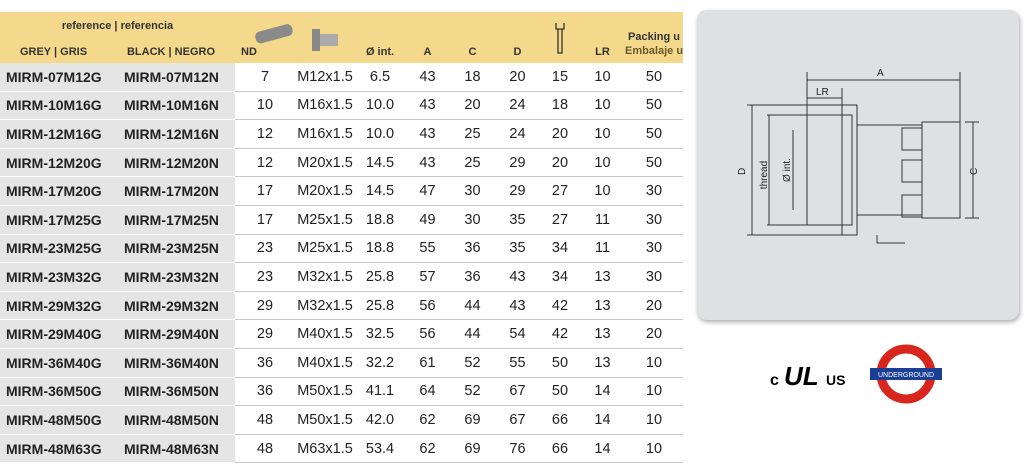 The height and width of the screenshot is (476, 1030). Describe the element at coordinates (380, 449) in the screenshot. I see `inner-diameter-cell: 53.4` at that location.